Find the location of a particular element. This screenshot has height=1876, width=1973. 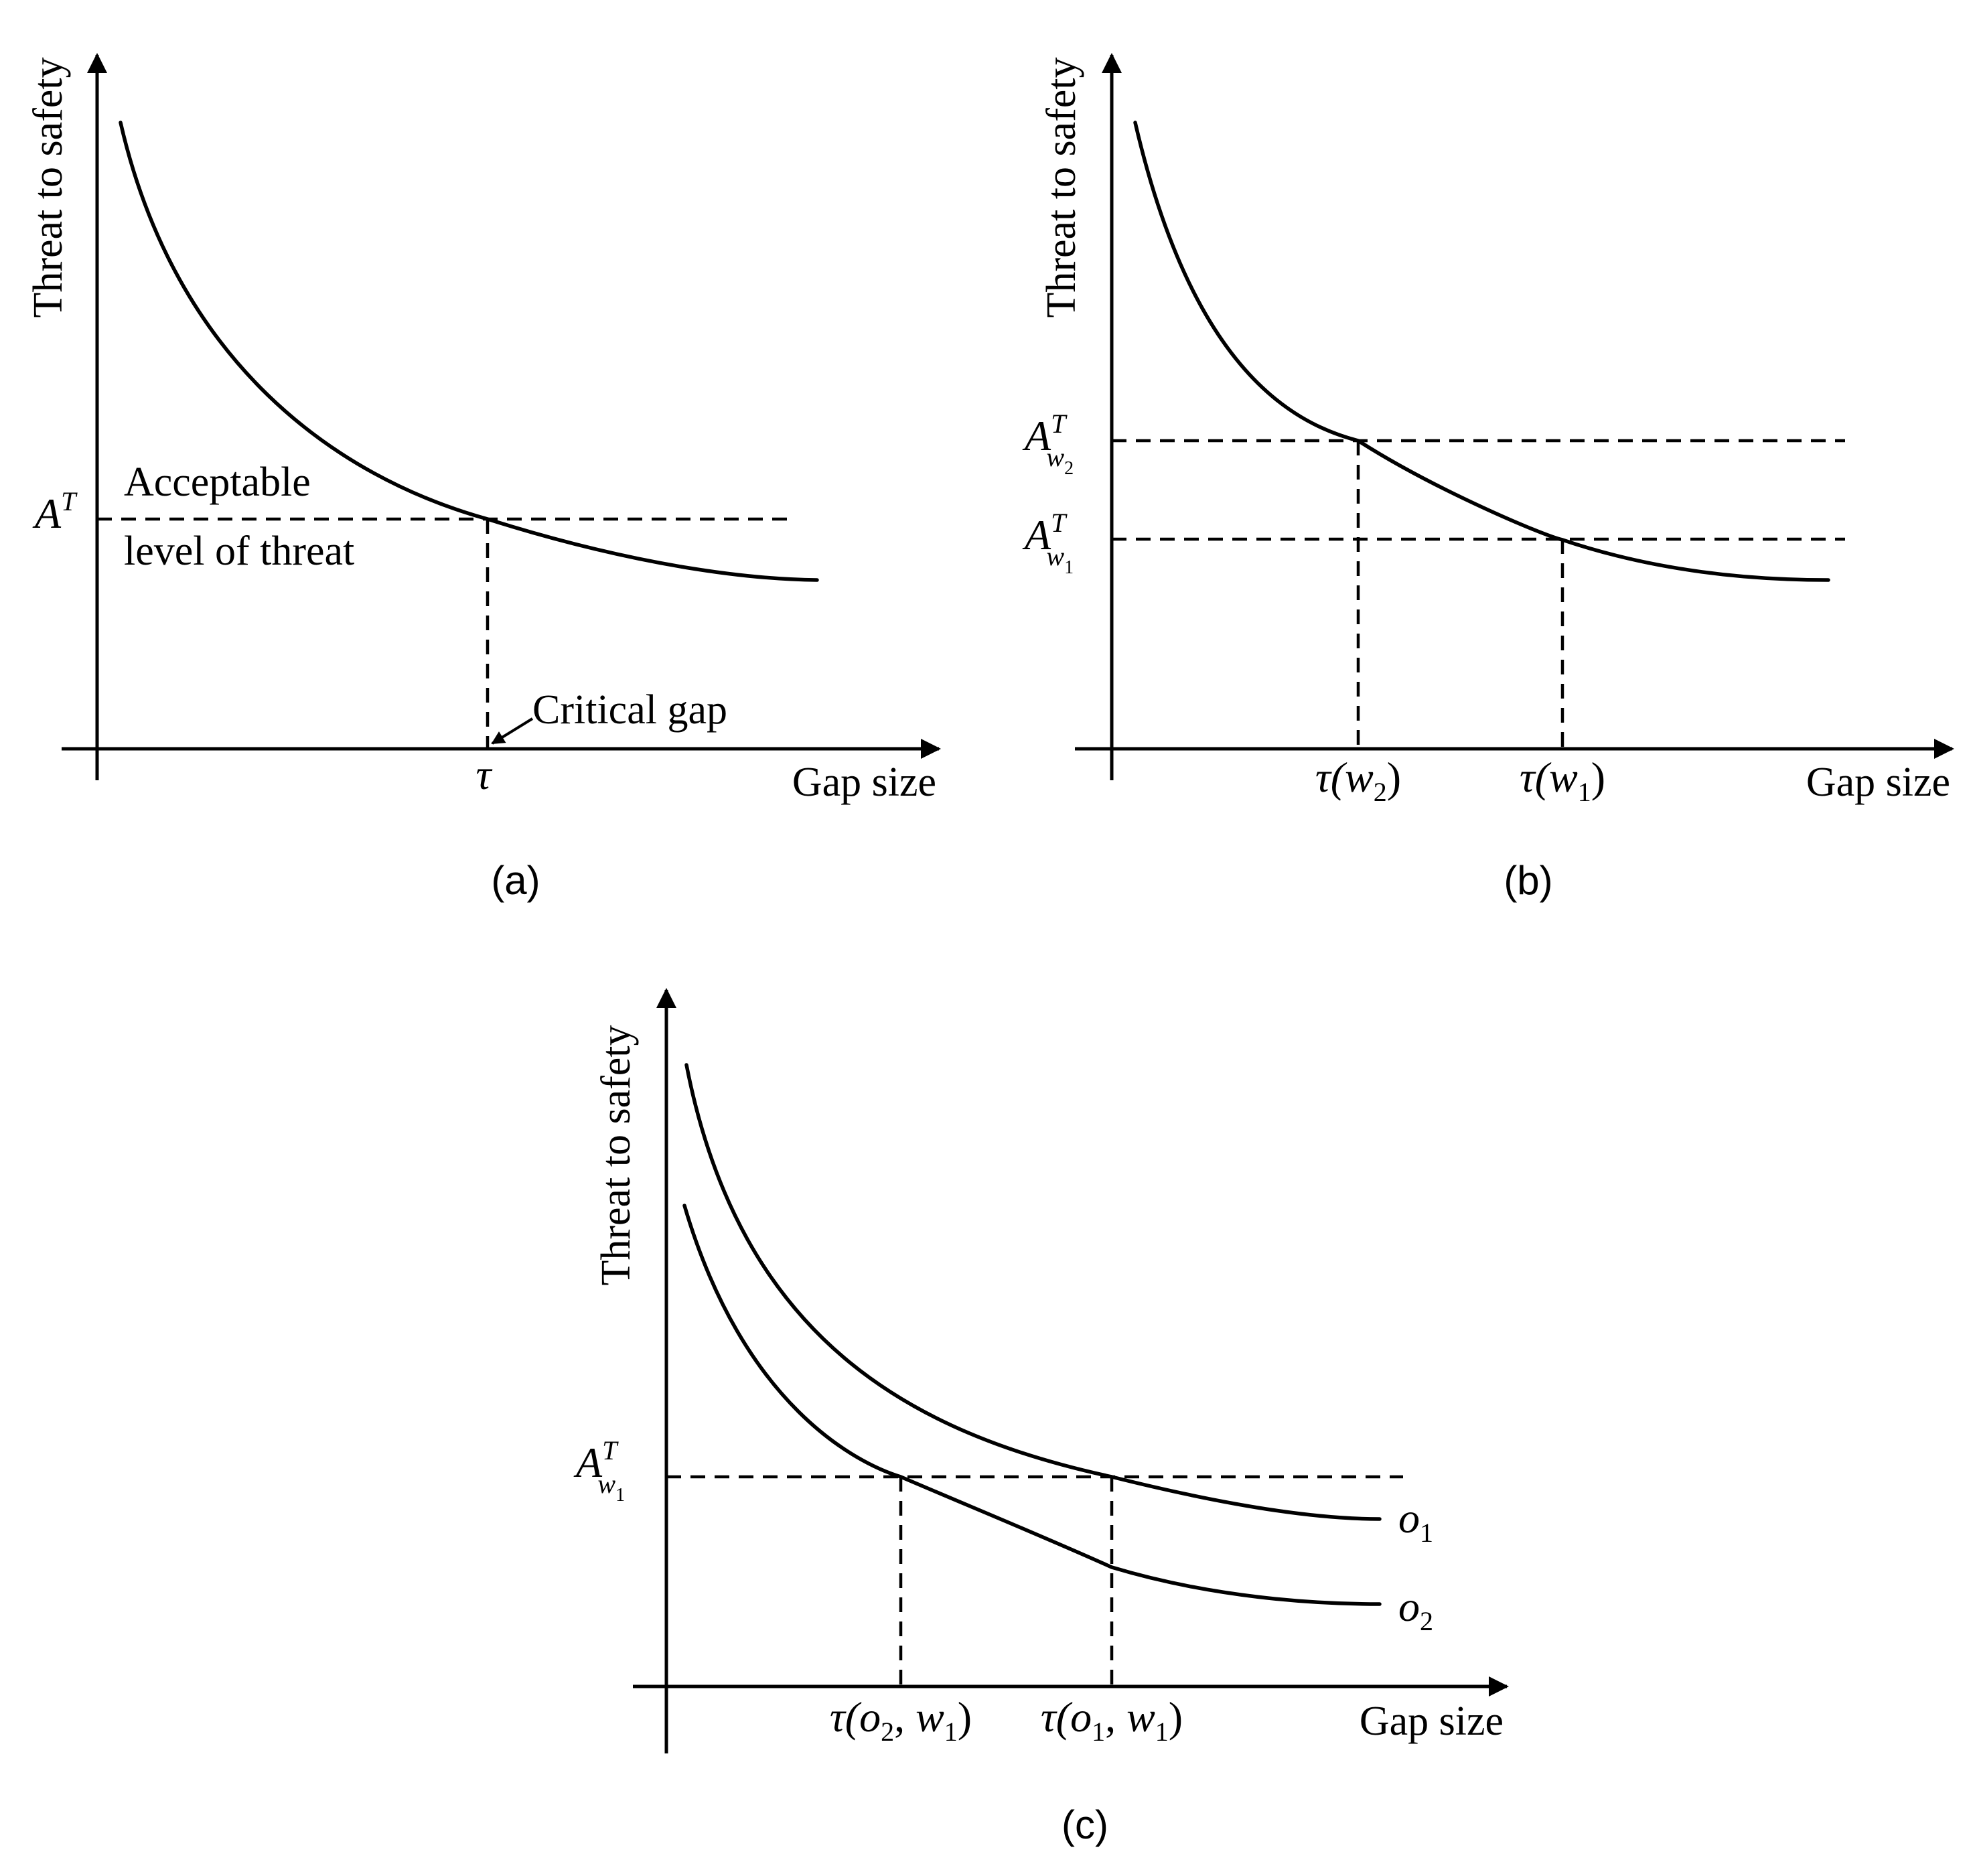

panel-c-threshold-symbol: AT w1 is located at coordinates (599, 1470).